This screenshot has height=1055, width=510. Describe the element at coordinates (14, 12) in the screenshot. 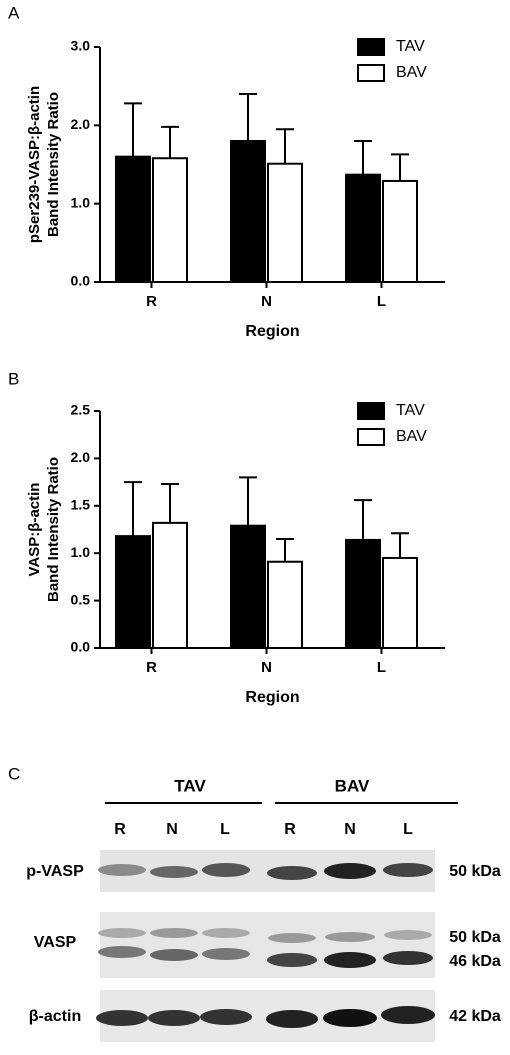

I see `panel-label: A` at that location.